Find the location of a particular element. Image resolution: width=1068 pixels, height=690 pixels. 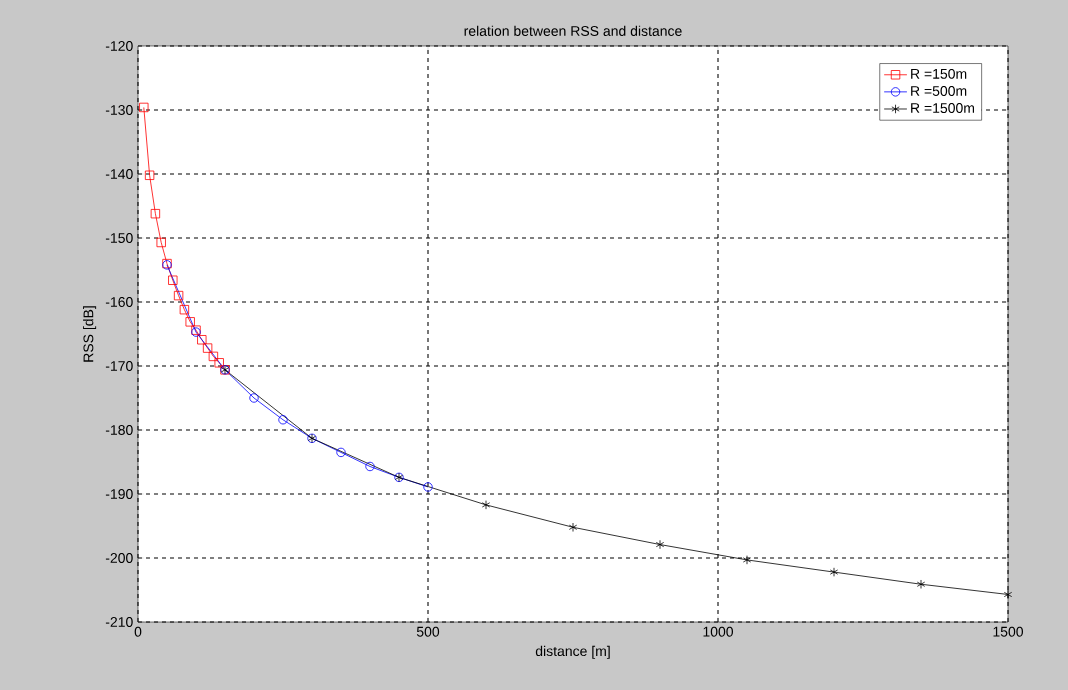

legend-label: R =500m is located at coordinates (939, 91).